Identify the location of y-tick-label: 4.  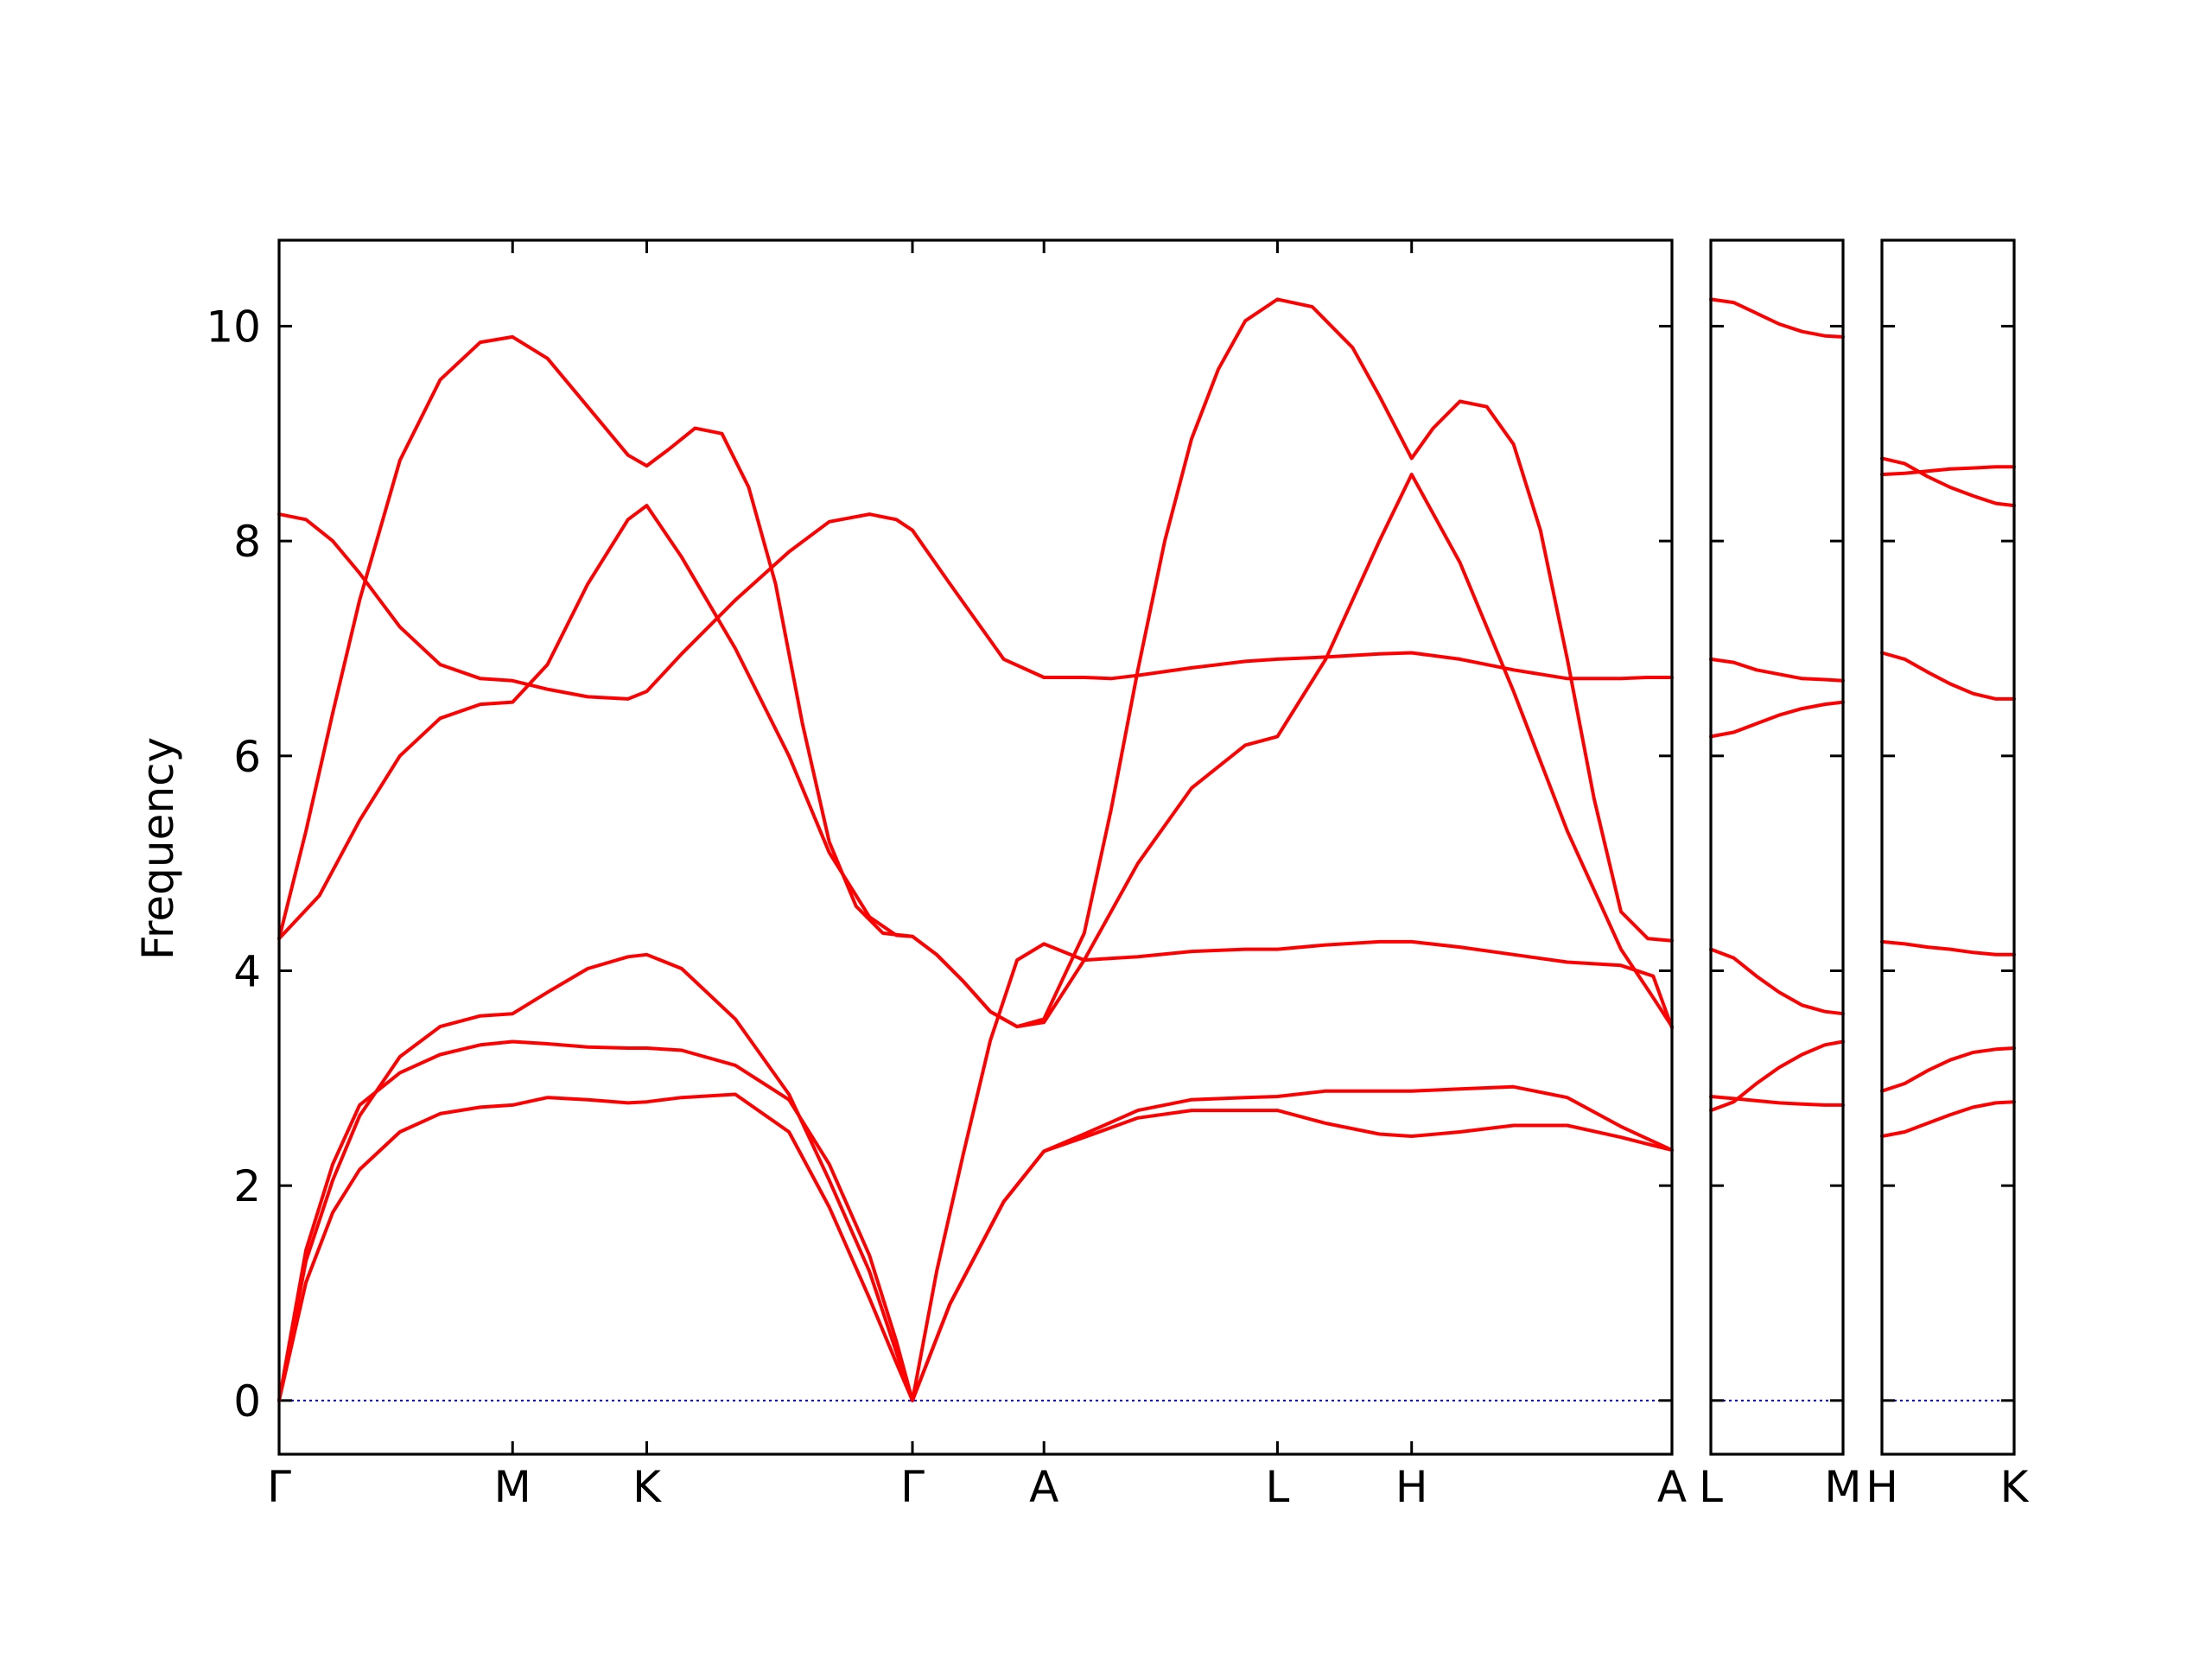
(247, 971).